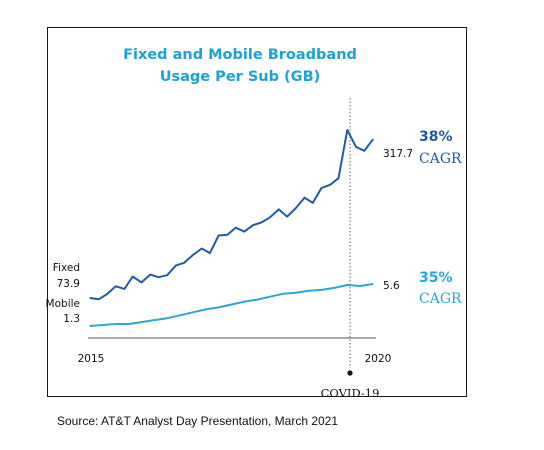  I want to click on x-tick-2020: 2020, so click(378, 359).